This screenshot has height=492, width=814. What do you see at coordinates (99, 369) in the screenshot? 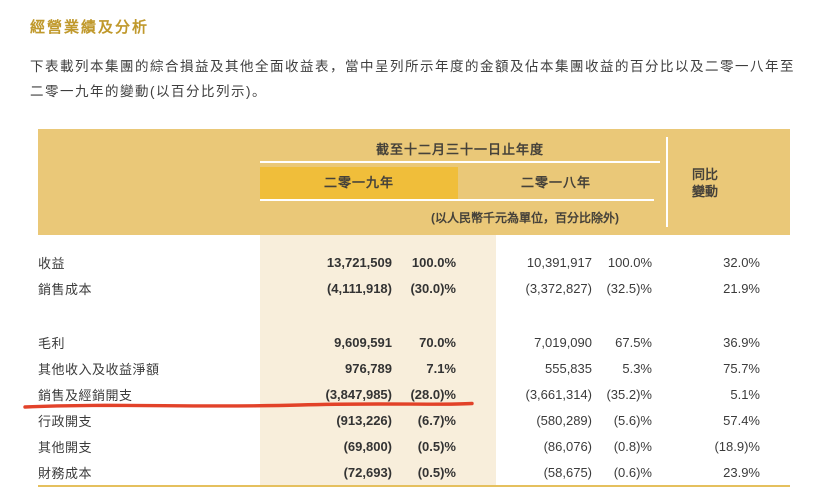
I see `row-label: 其他收入及收益淨額` at bounding box center [99, 369].